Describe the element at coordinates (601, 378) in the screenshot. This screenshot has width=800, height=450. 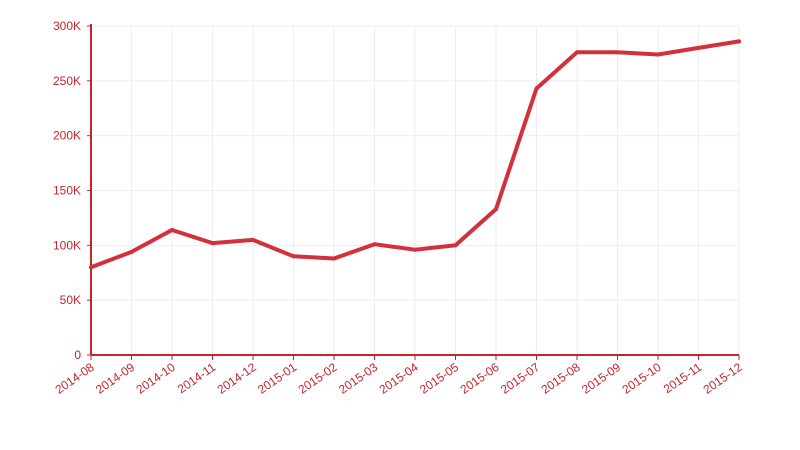
I see `x-tick-label: 2015-09` at that location.